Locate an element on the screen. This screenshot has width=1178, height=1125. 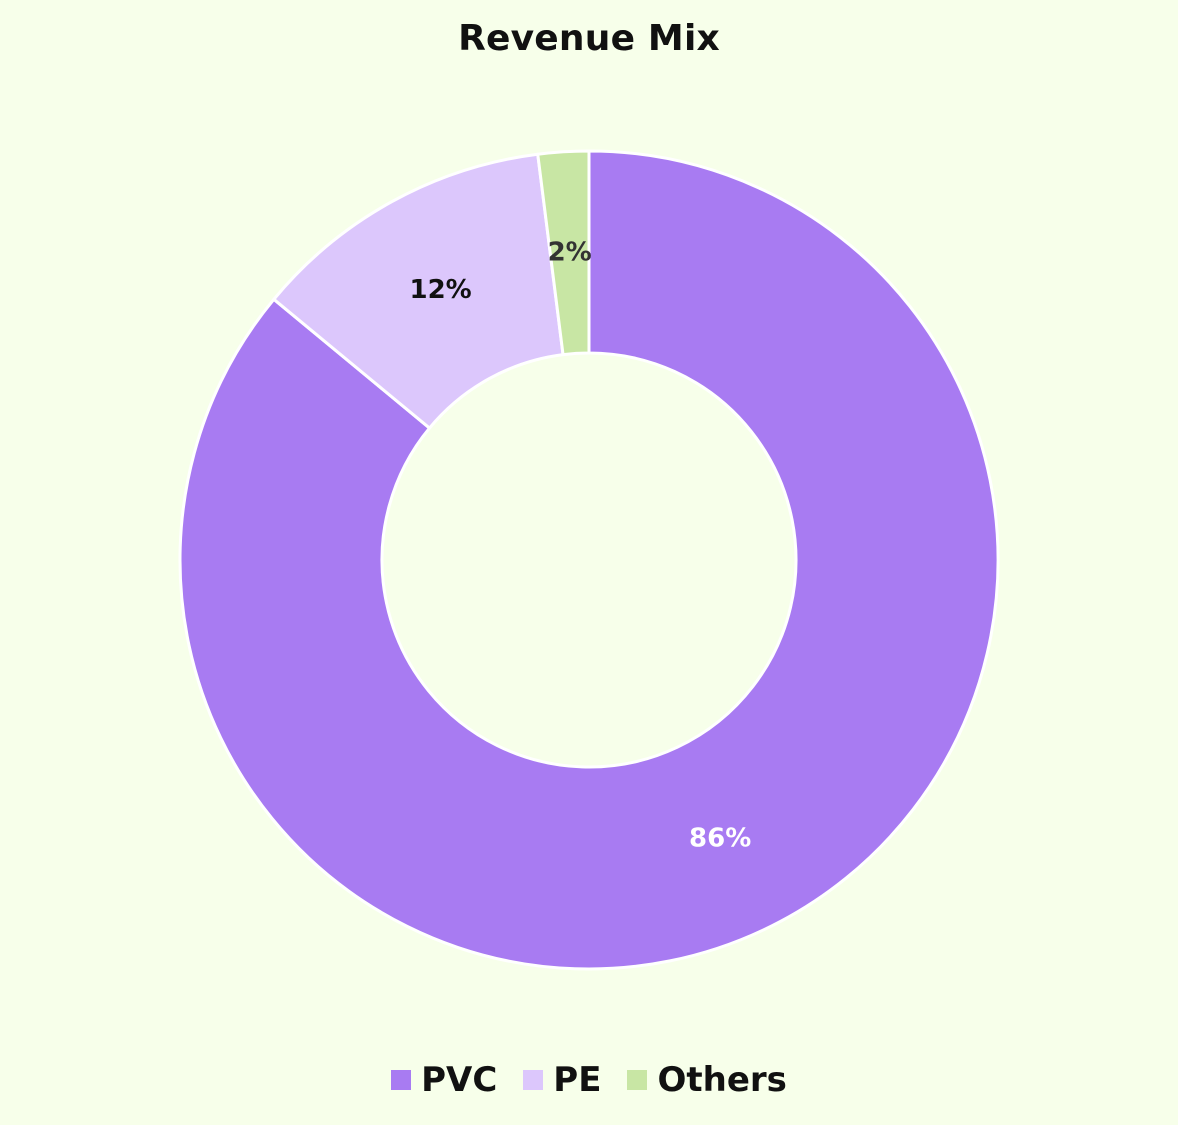
legend-item-others: Others is located at coordinates (707, 1080).